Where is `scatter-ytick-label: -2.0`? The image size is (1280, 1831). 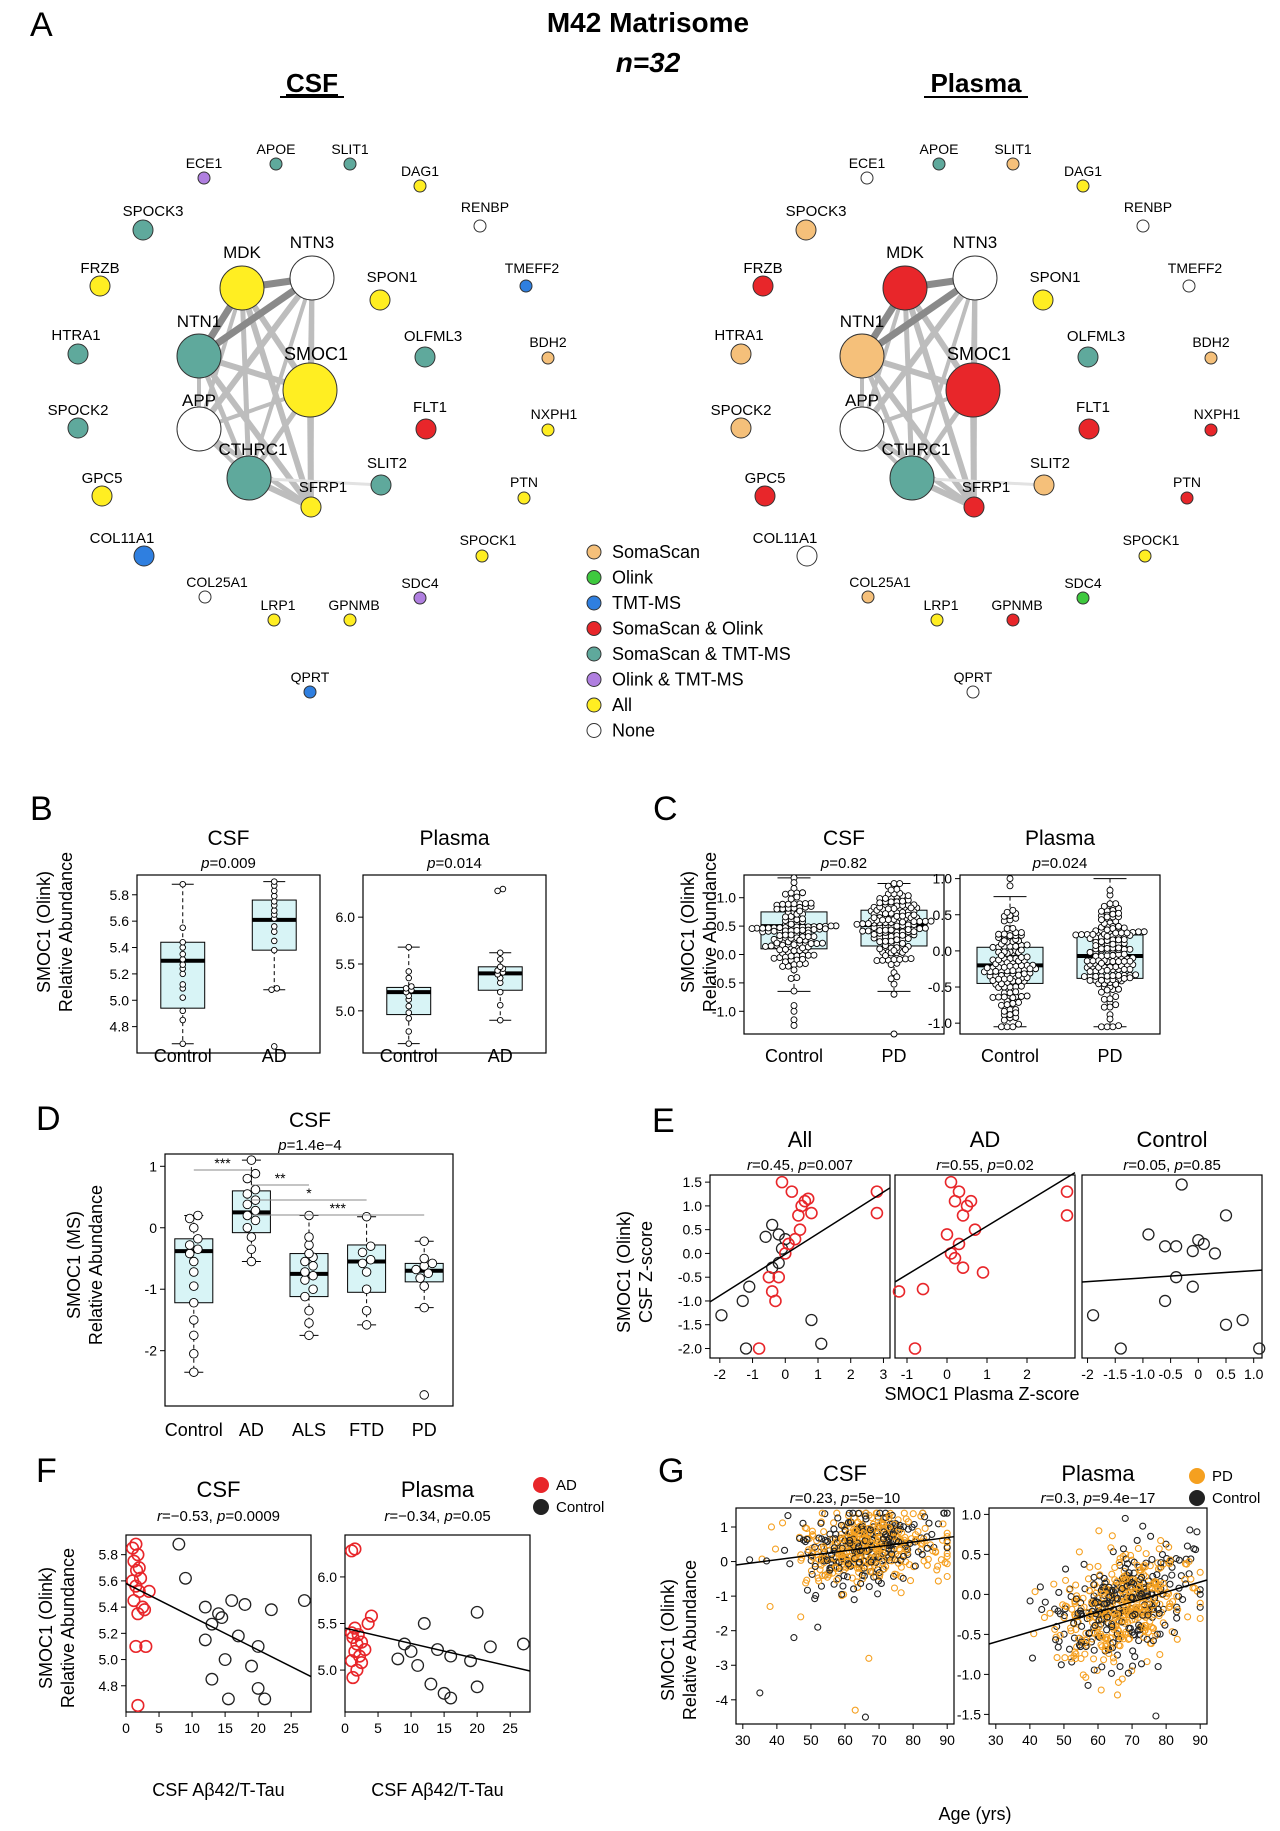 scatter-ytick-label: -2.0 is located at coordinates (690, 1348).